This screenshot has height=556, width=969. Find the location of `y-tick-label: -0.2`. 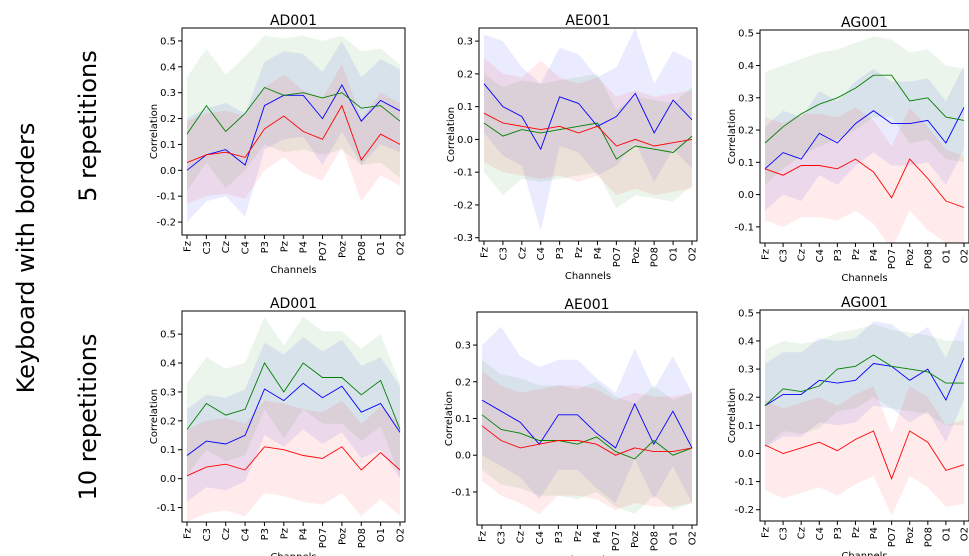

y-tick-label: -0.2 is located at coordinates (744, 510).